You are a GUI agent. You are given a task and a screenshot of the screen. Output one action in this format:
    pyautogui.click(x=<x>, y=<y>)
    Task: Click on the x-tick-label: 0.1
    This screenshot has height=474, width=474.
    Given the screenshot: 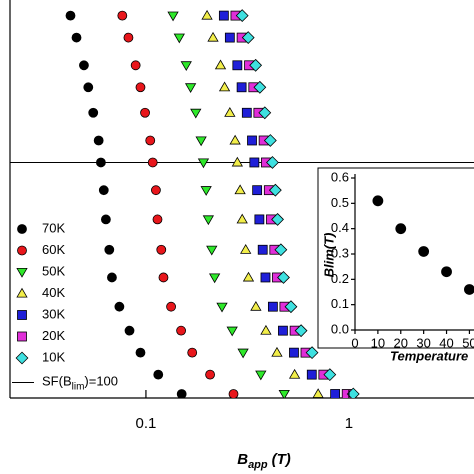 What is the action you would take?
    pyautogui.click(x=146, y=423)
    